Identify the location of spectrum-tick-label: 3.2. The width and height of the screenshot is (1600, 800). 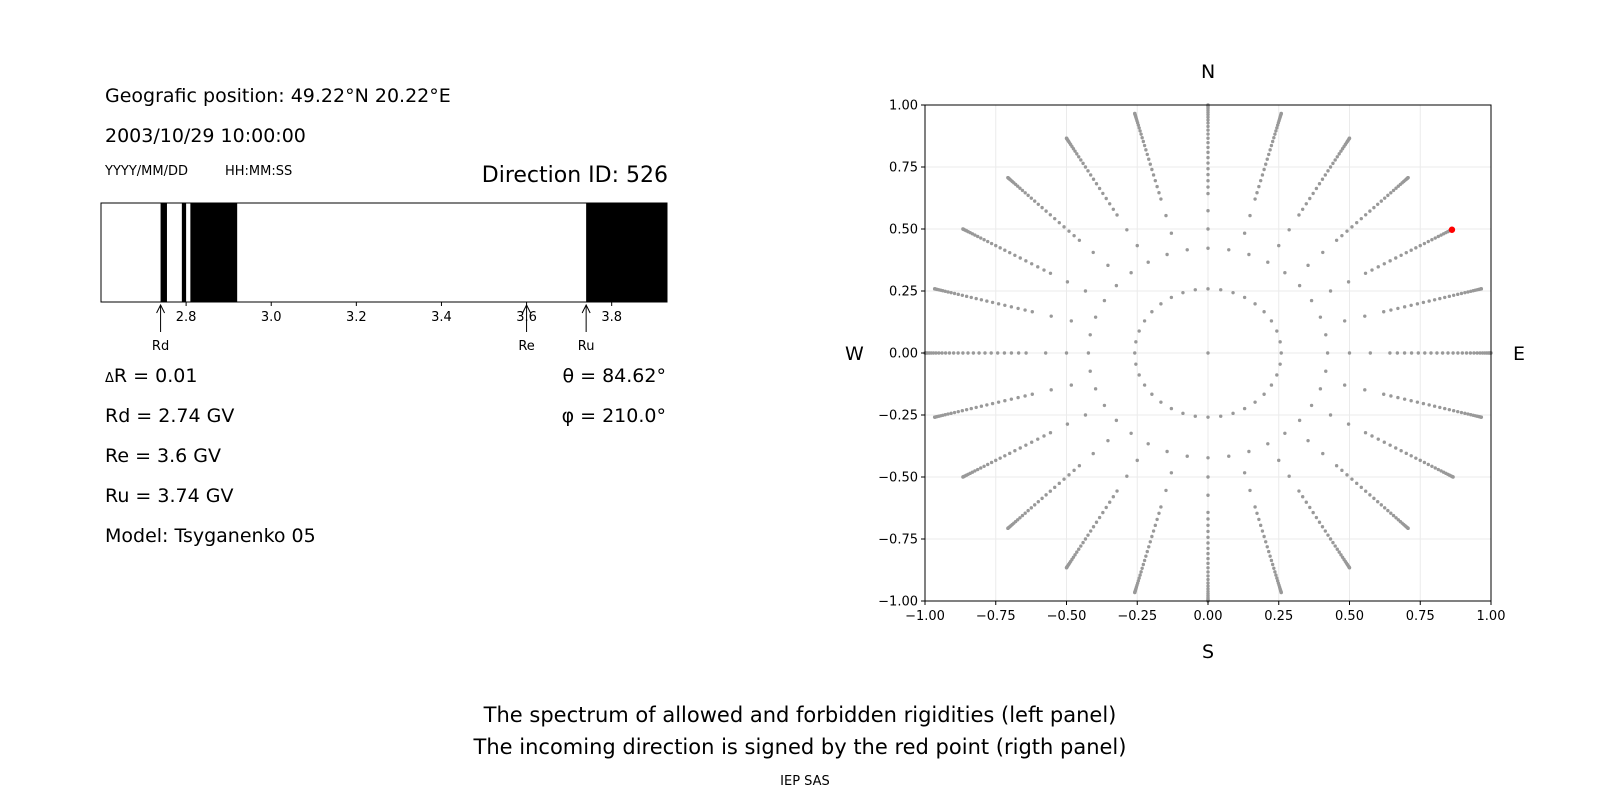
(356, 317).